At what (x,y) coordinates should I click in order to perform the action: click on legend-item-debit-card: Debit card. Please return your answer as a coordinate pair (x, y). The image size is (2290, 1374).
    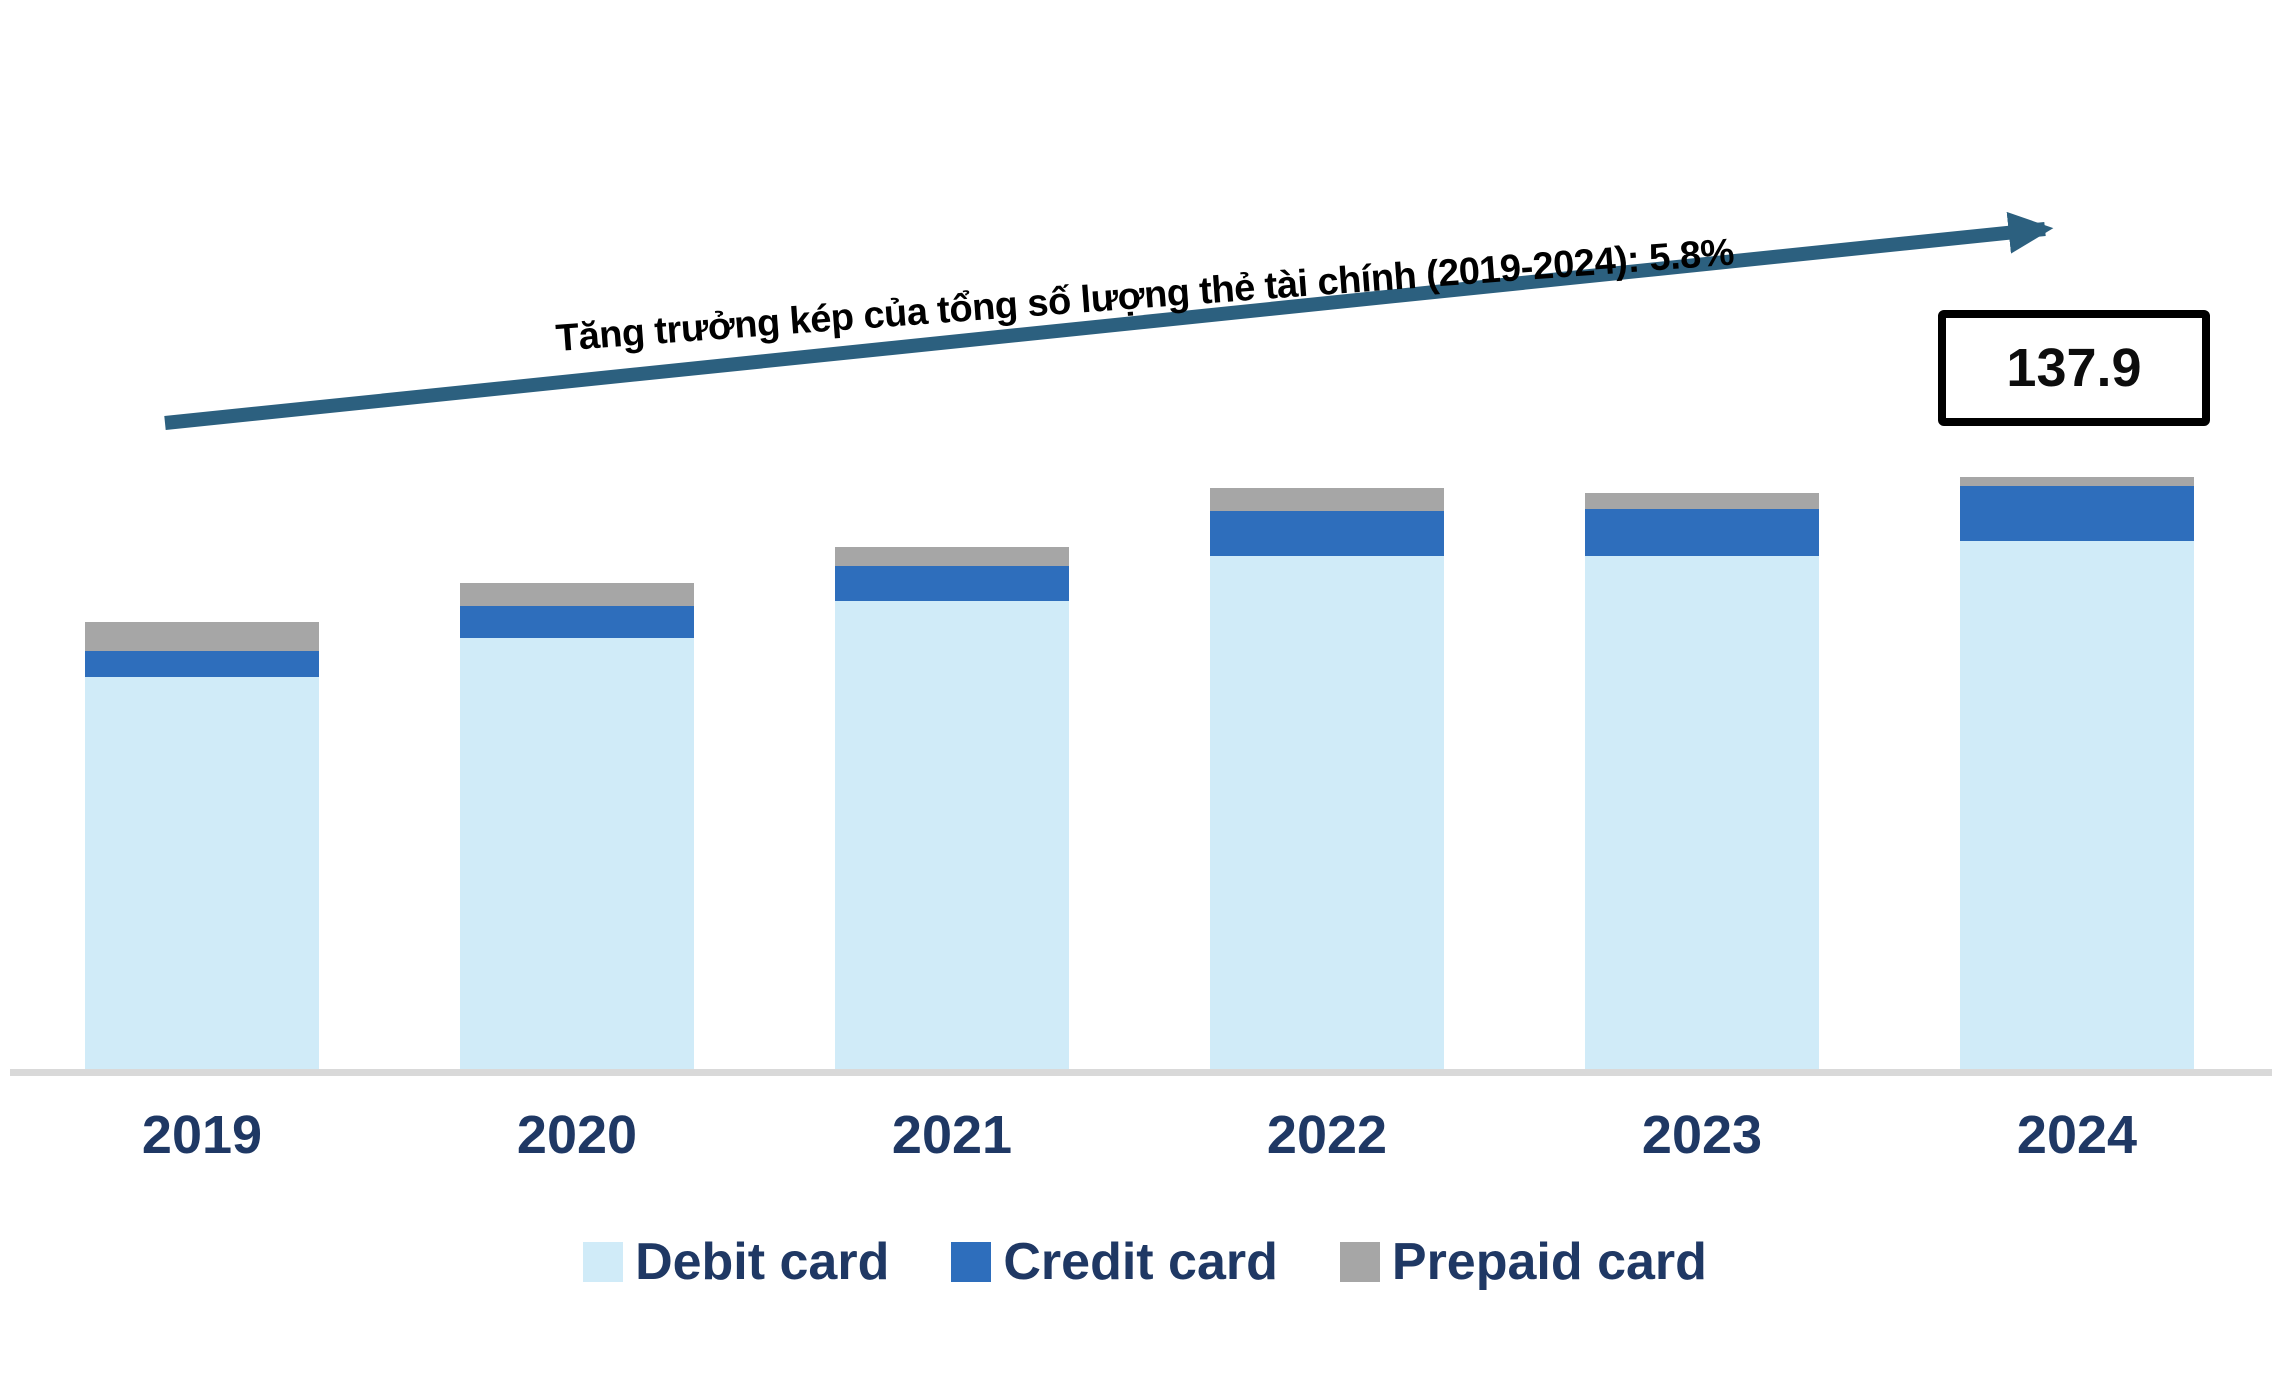
    Looking at the image, I should click on (736, 1262).